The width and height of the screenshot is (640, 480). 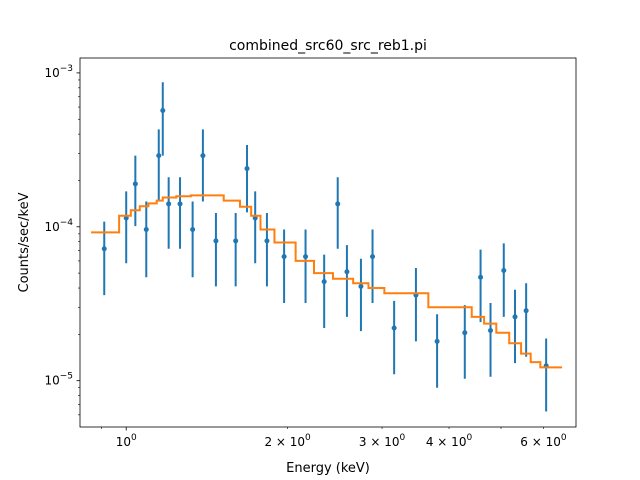 What do you see at coordinates (334, 438) in the screenshot?
I see `x-axis-ticks: 100 2 × 100 3 × 100 4 × 100 6 × 100` at bounding box center [334, 438].